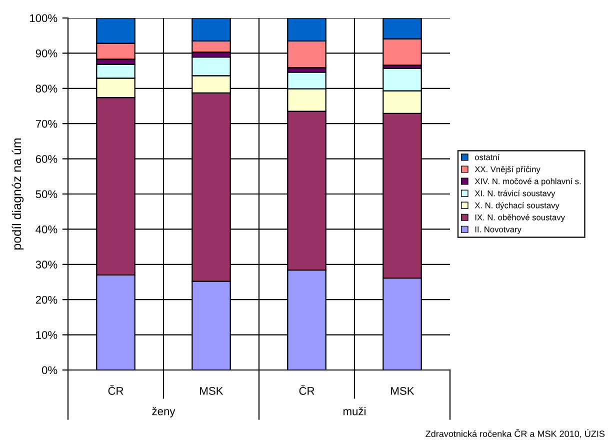 This screenshot has width=608, height=441. What do you see at coordinates (50, 370) in the screenshot?
I see `y-tick-label: 0%` at bounding box center [50, 370].